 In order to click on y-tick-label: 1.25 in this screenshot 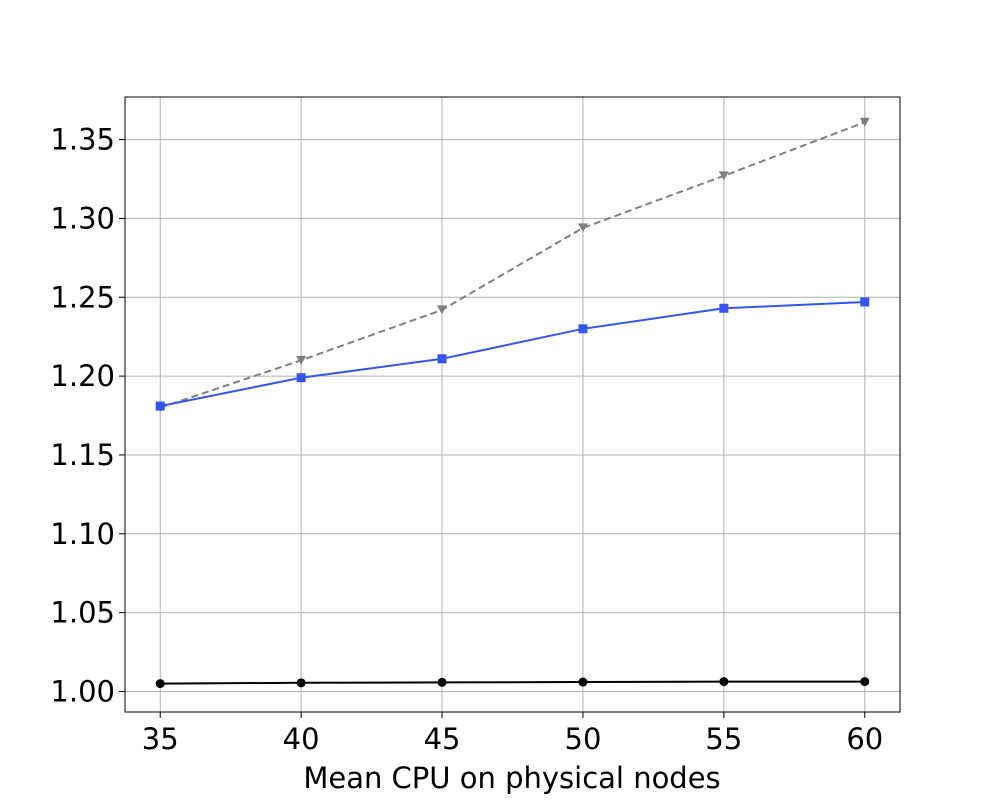, I will do `click(82, 297)`.